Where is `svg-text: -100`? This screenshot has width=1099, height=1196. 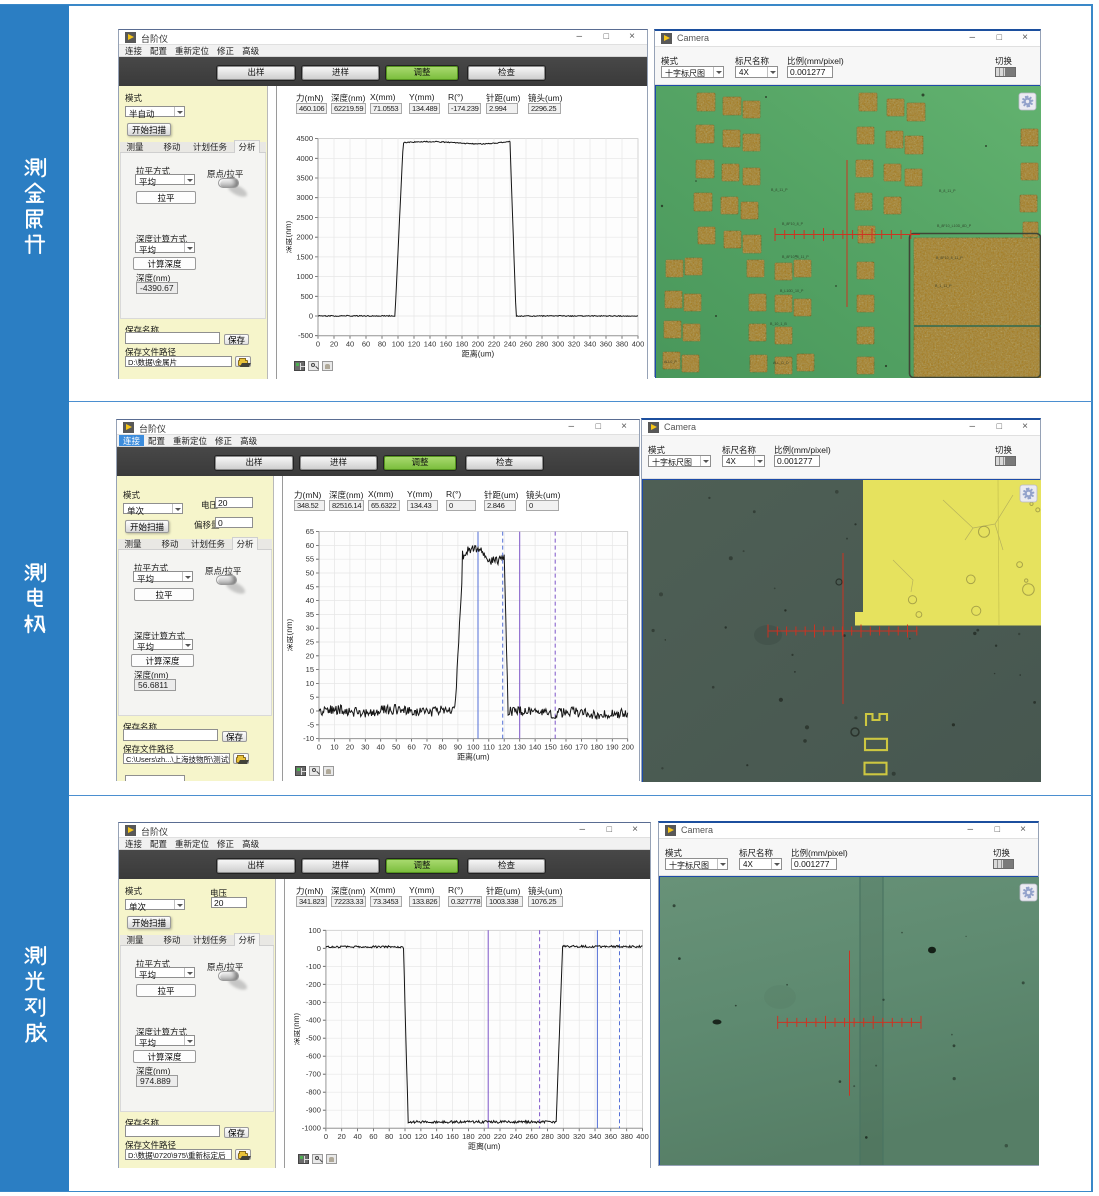
svg-text: -100 is located at coordinates (313, 966).